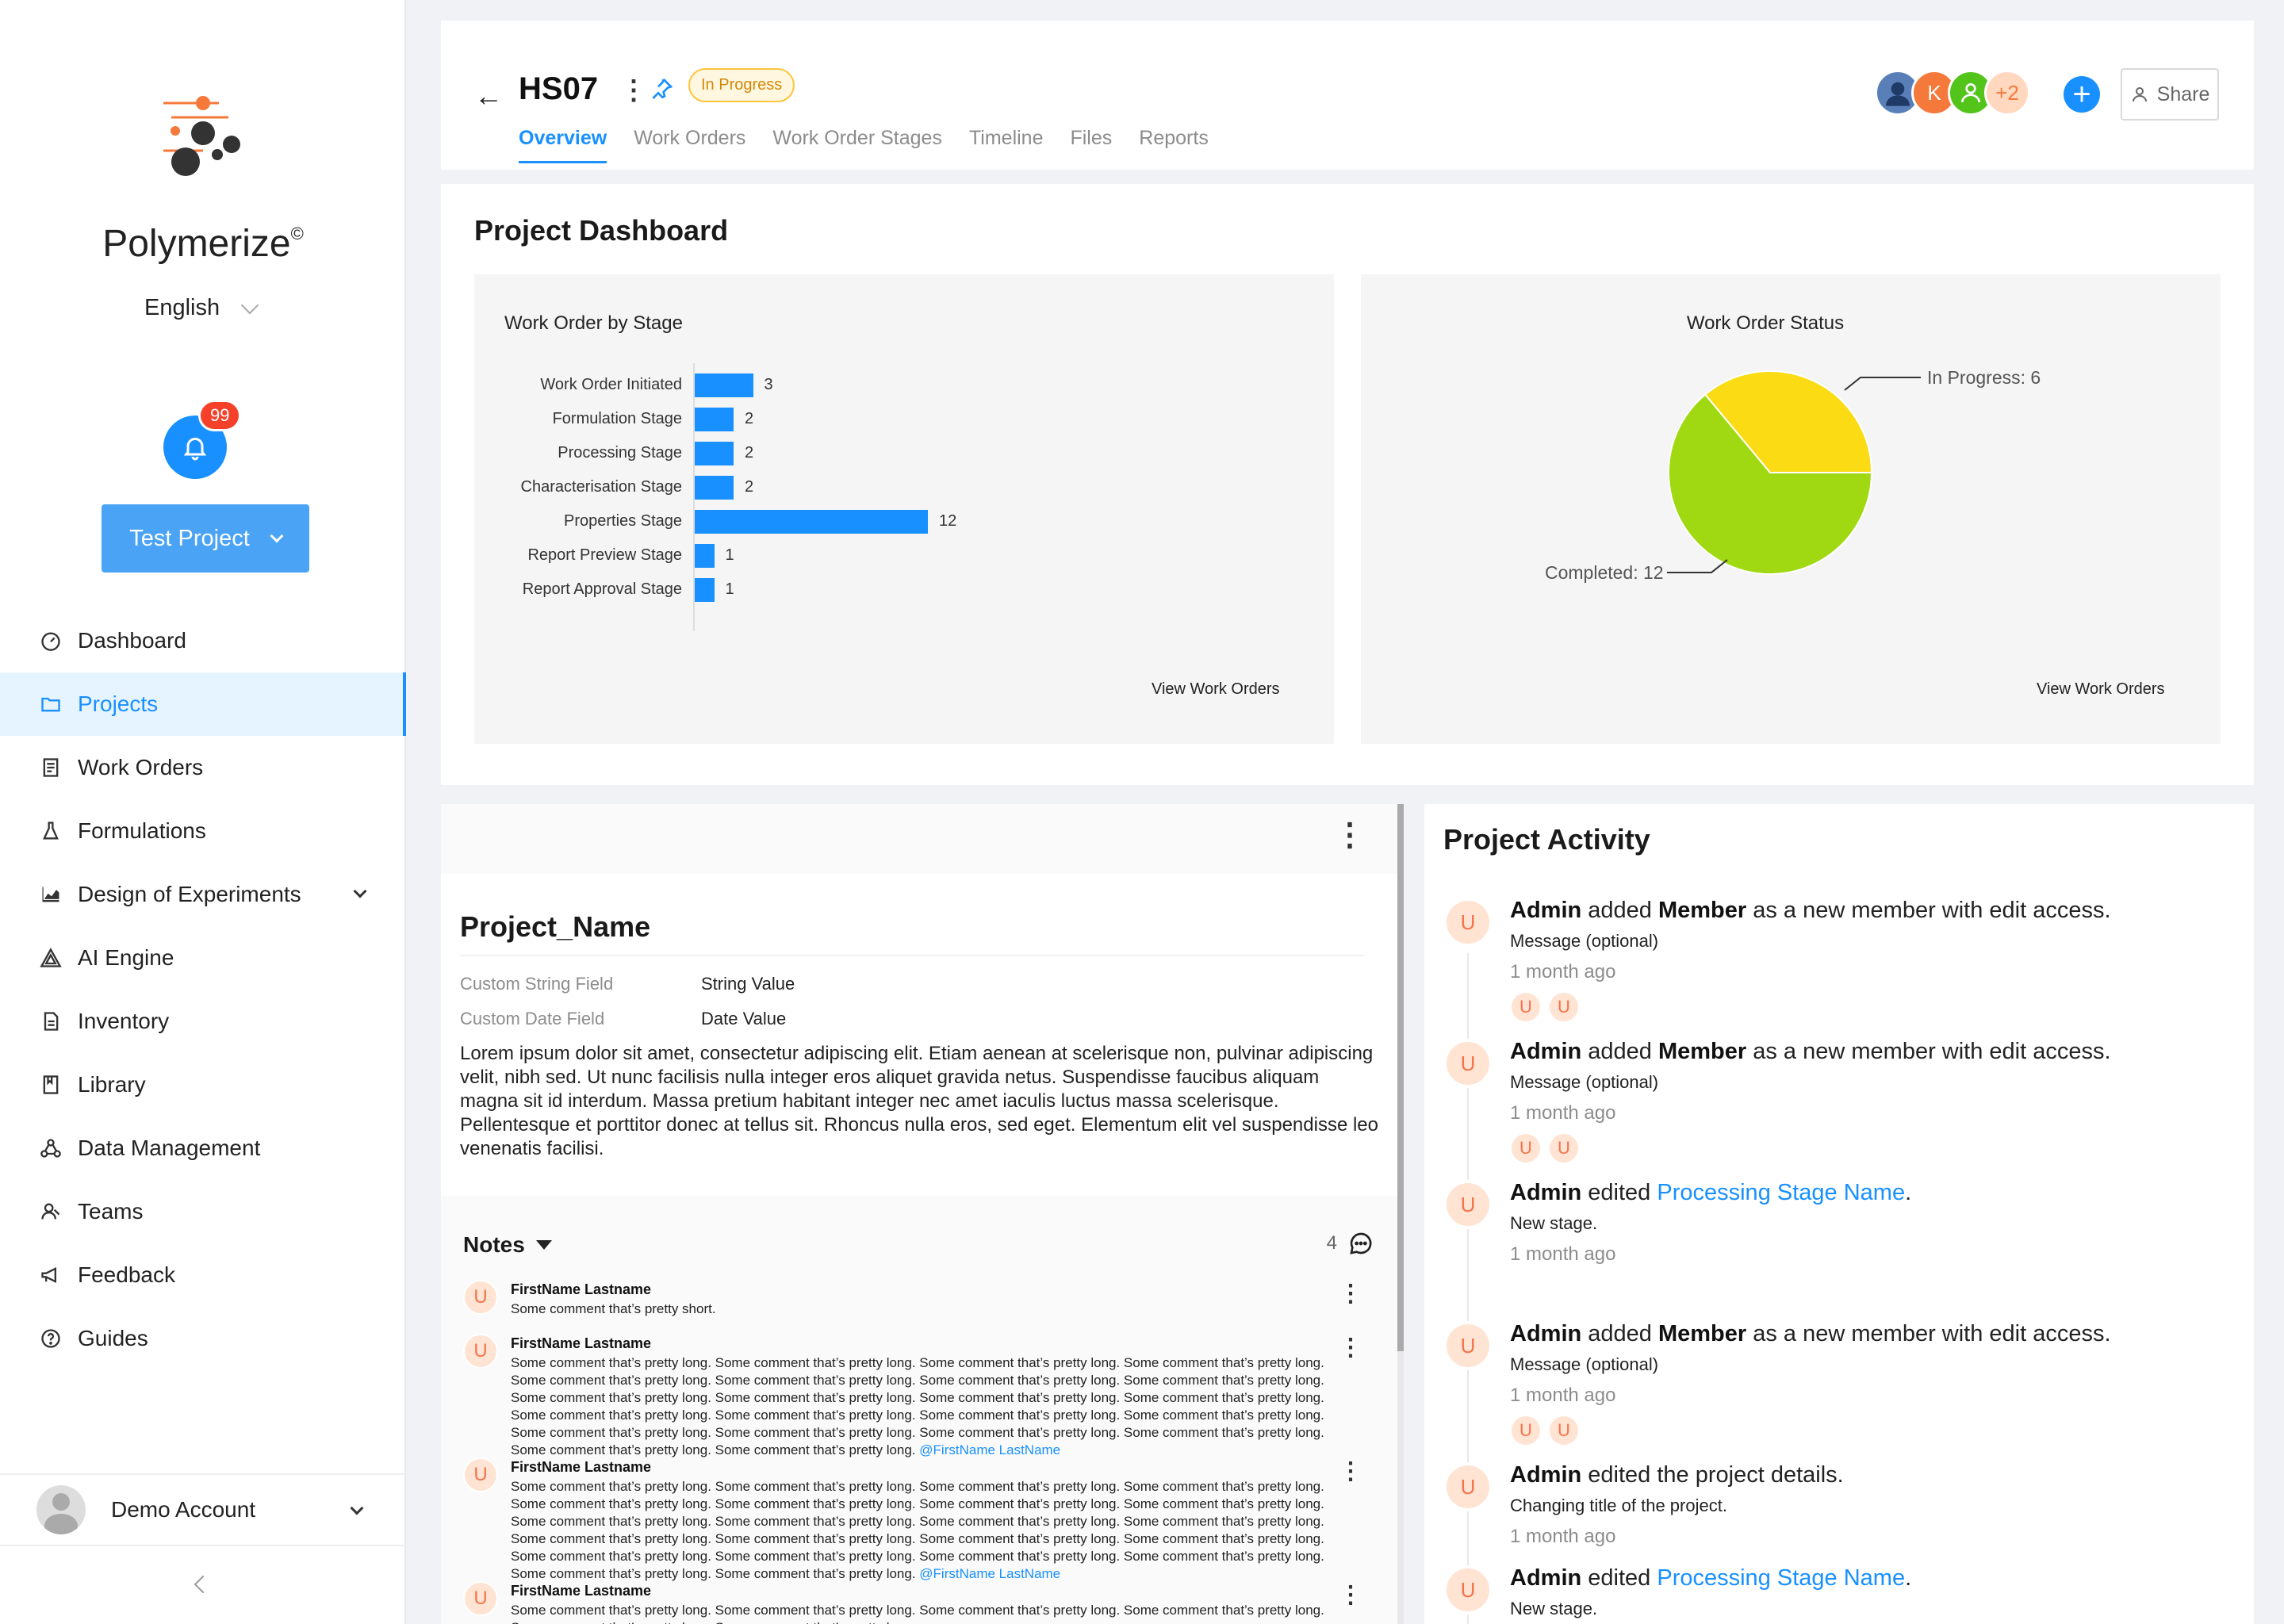  Describe the element at coordinates (1546, 839) in the screenshot. I see `activity-title: Project Activity` at that location.